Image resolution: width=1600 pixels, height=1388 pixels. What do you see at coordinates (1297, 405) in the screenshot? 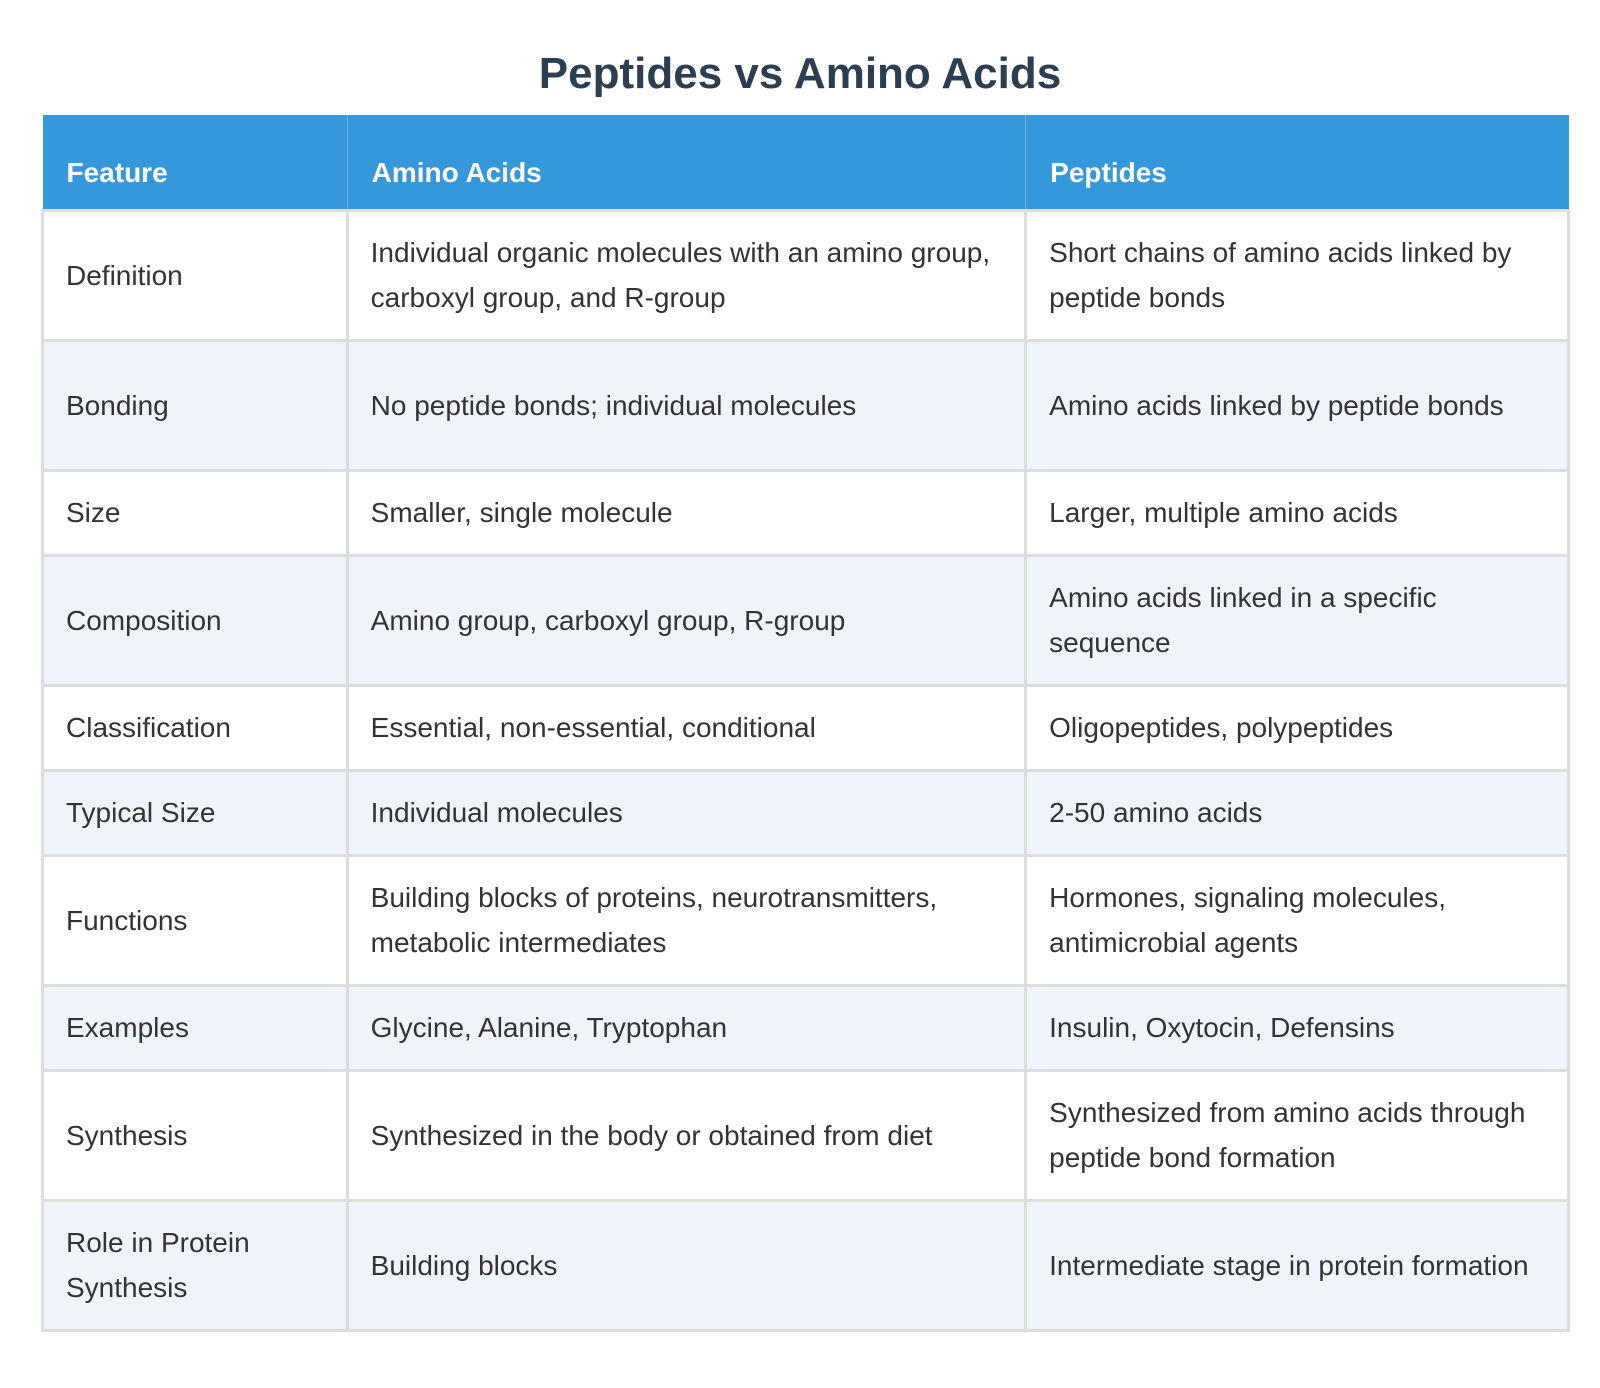
I see `cell-peptides: Amino acids linked by peptide bonds` at bounding box center [1297, 405].